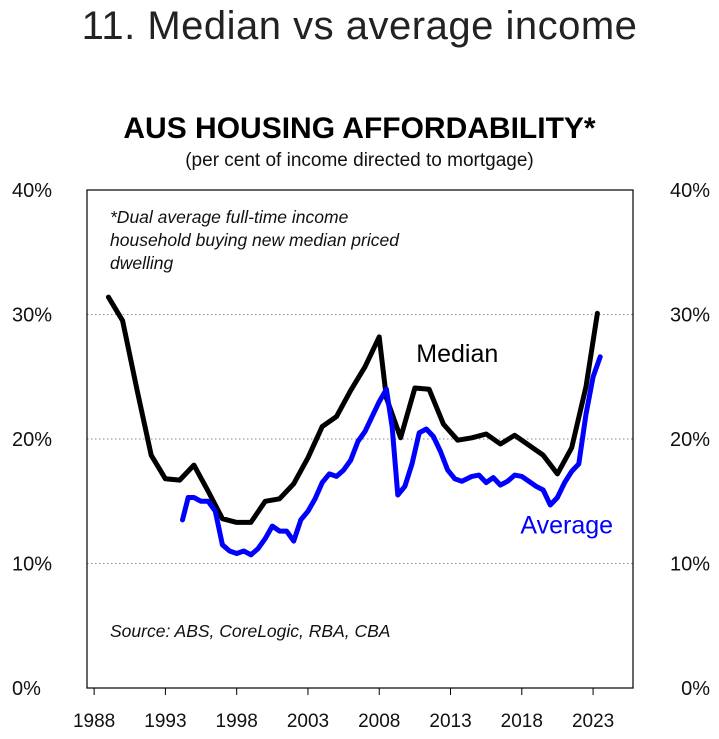  What do you see at coordinates (94, 721) in the screenshot?
I see `x-tick-label: 1988` at bounding box center [94, 721].